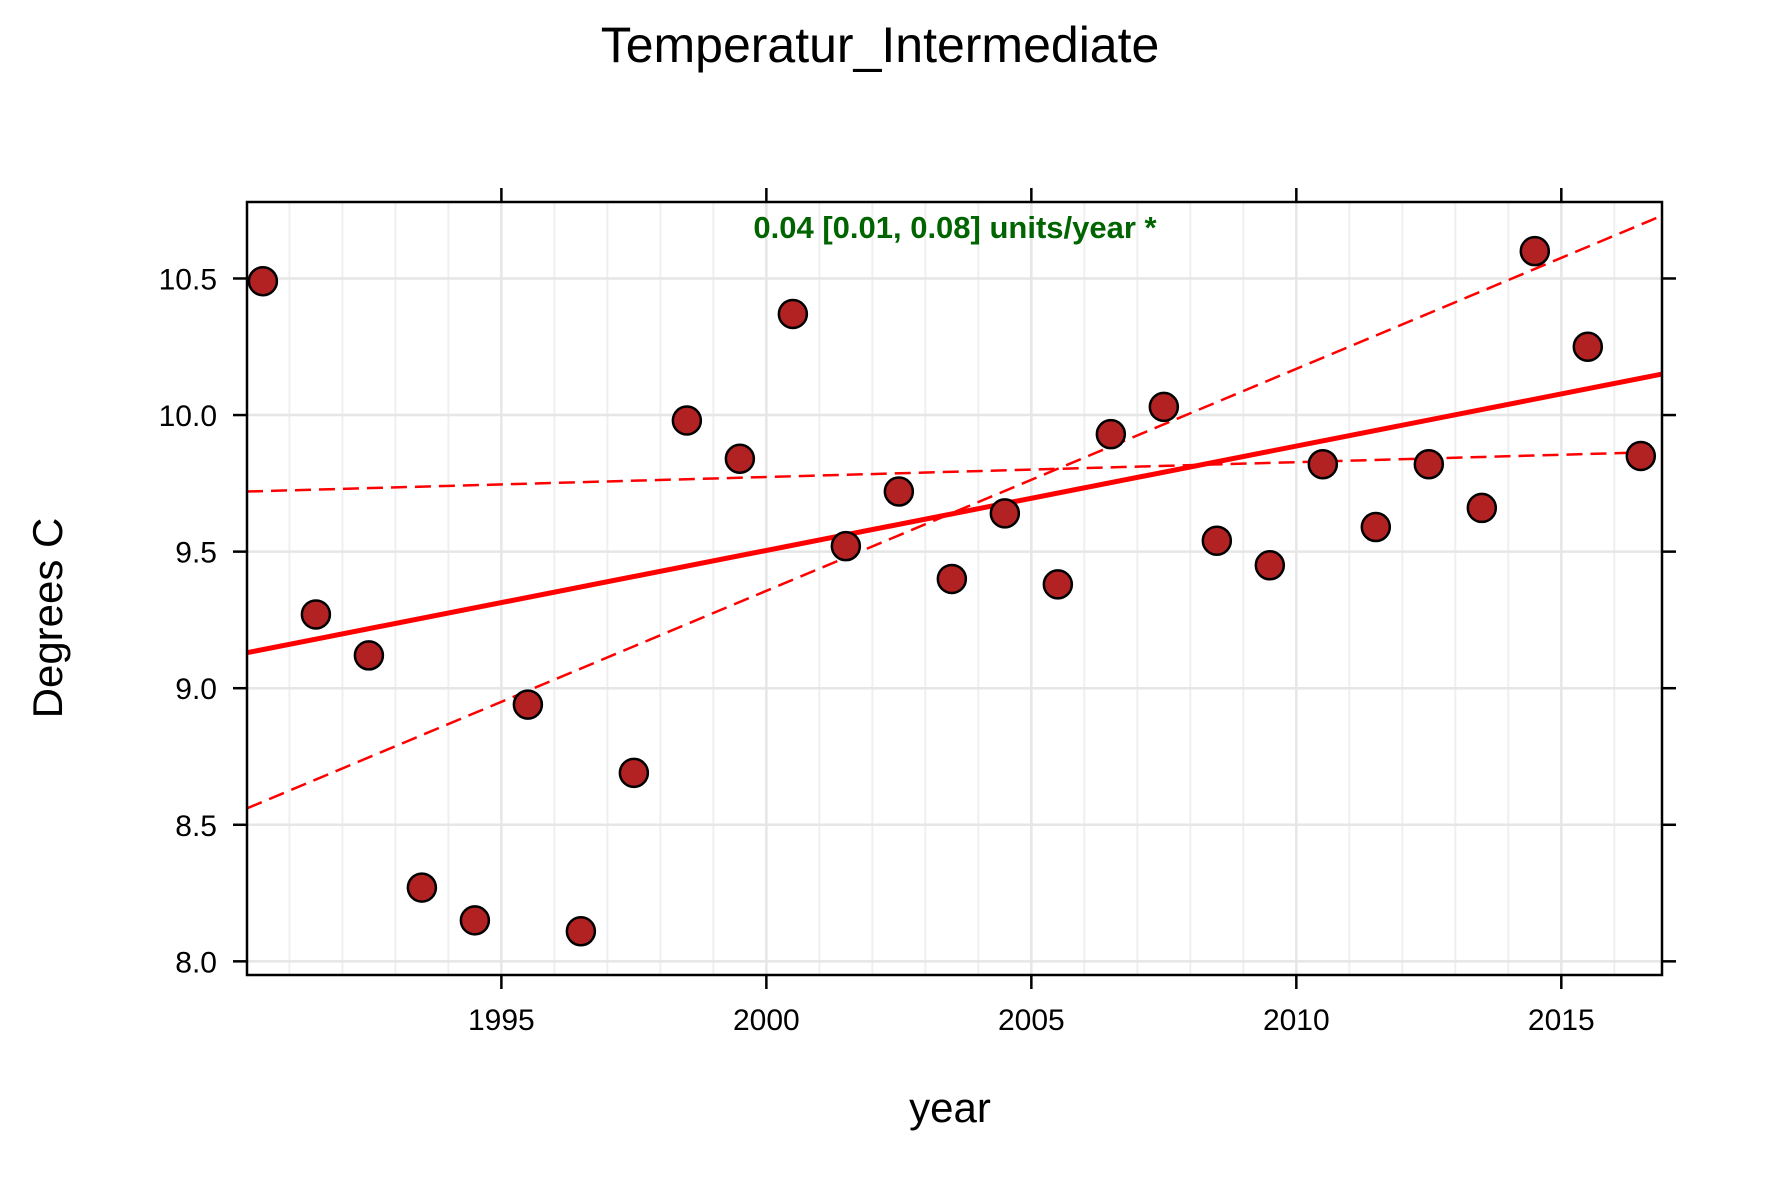 The image size is (1771, 1186). Describe the element at coordinates (196, 689) in the screenshot. I see `y-tick-label: 9.0` at that location.